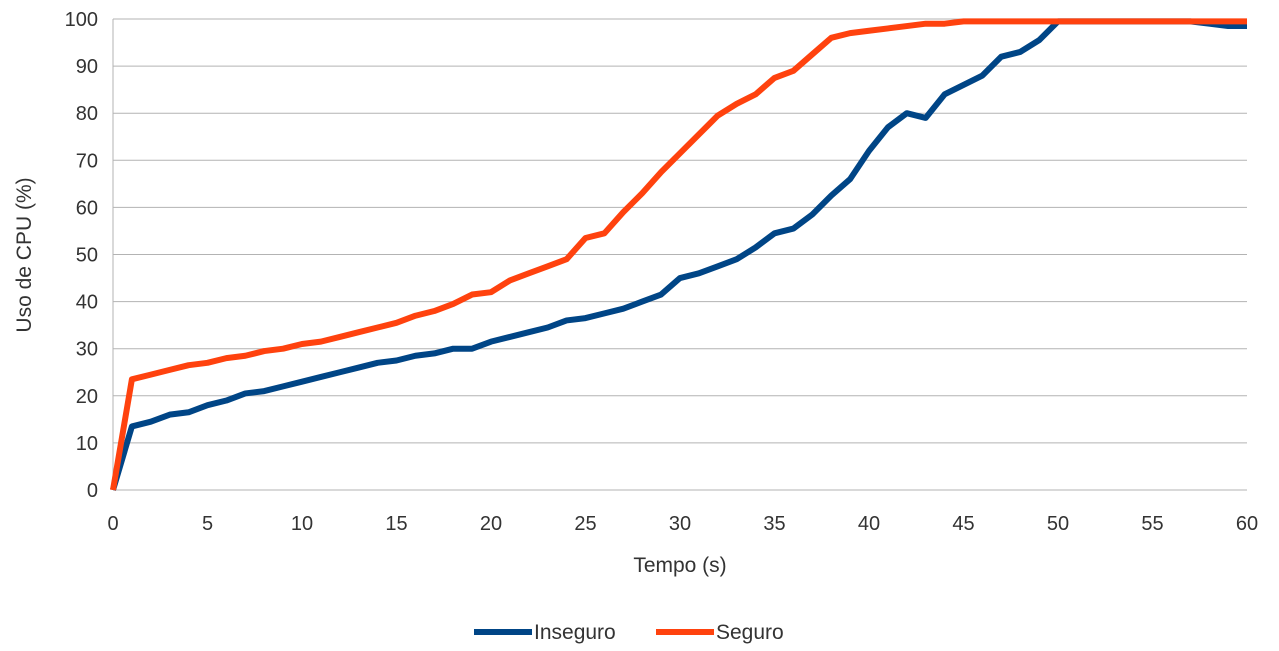  Describe the element at coordinates (1058, 524) in the screenshot. I see `x-tick-label: 50` at that location.